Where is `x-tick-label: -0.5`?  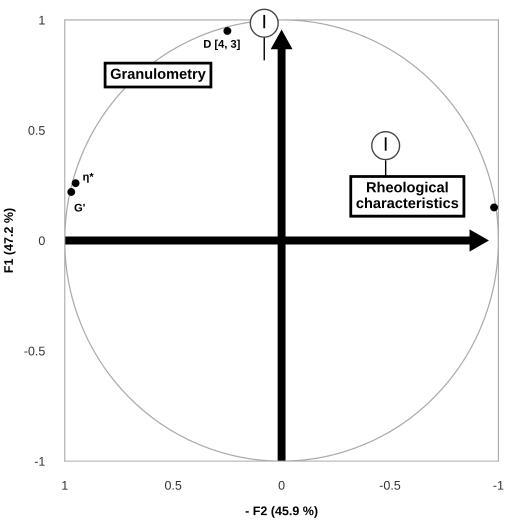 x-tick-label: -0.5 is located at coordinates (390, 485).